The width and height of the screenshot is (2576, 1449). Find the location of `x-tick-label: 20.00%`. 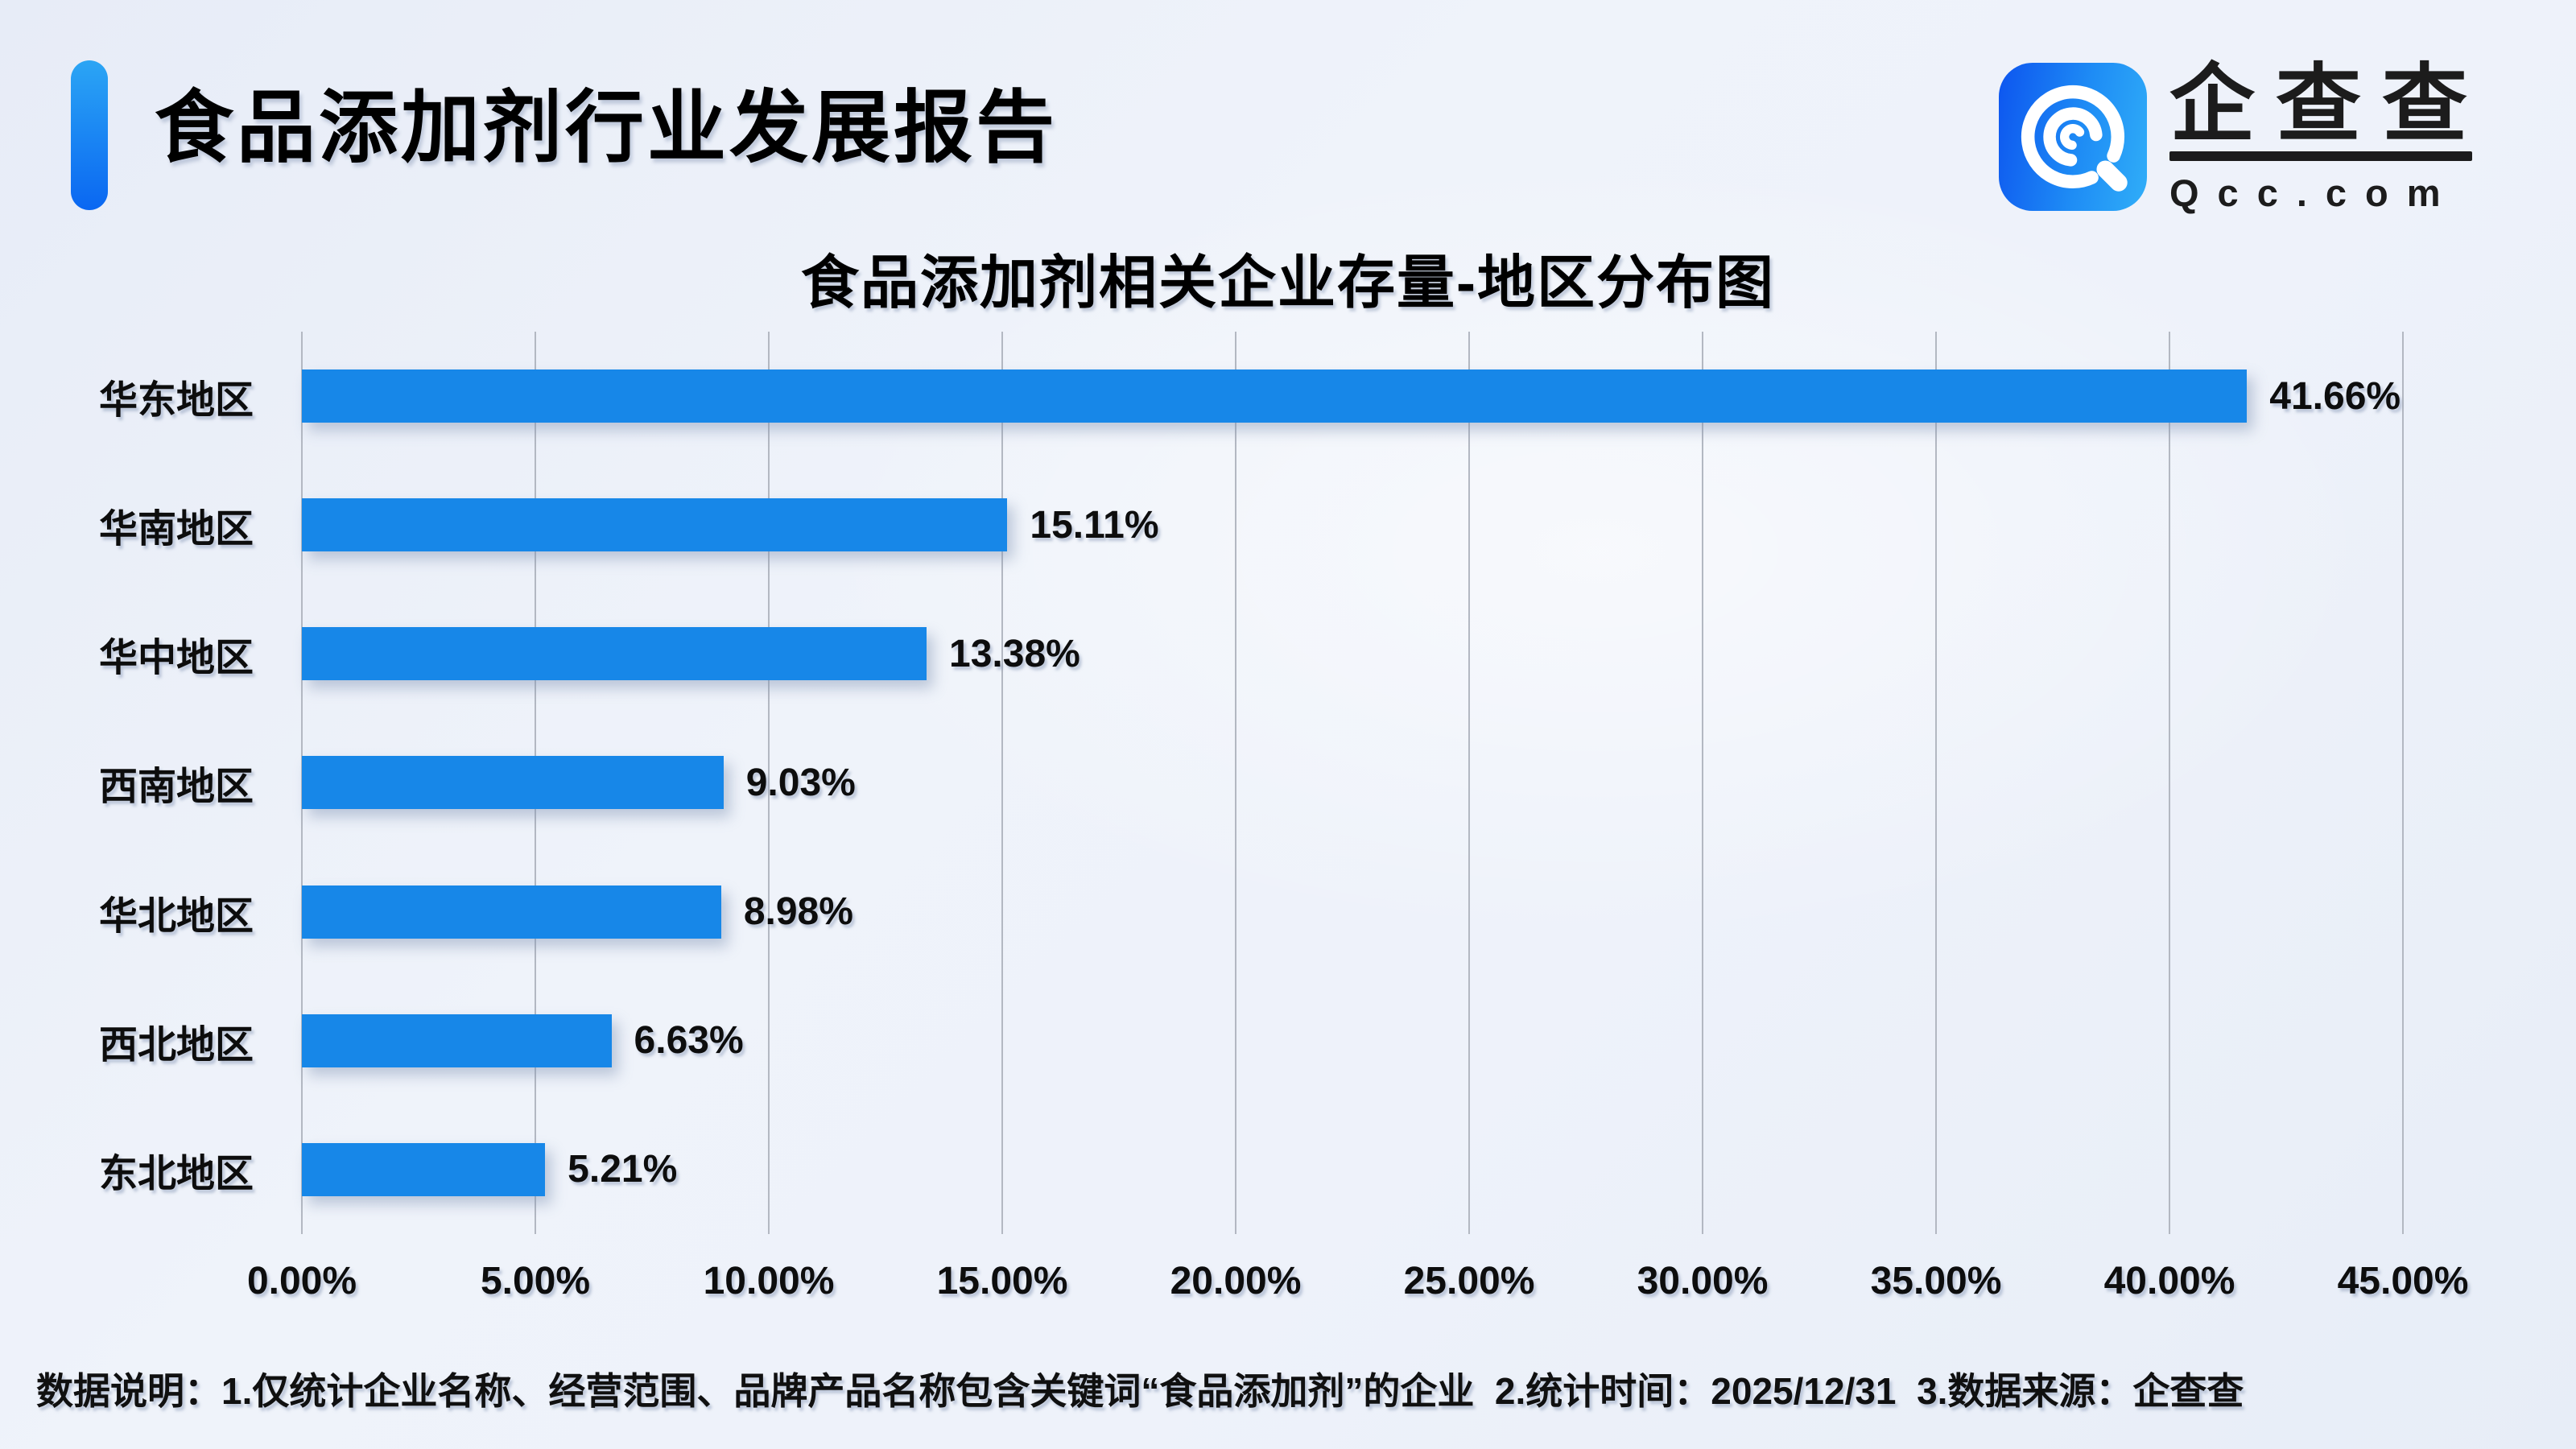

x-tick-label: 20.00% is located at coordinates (1236, 1281).